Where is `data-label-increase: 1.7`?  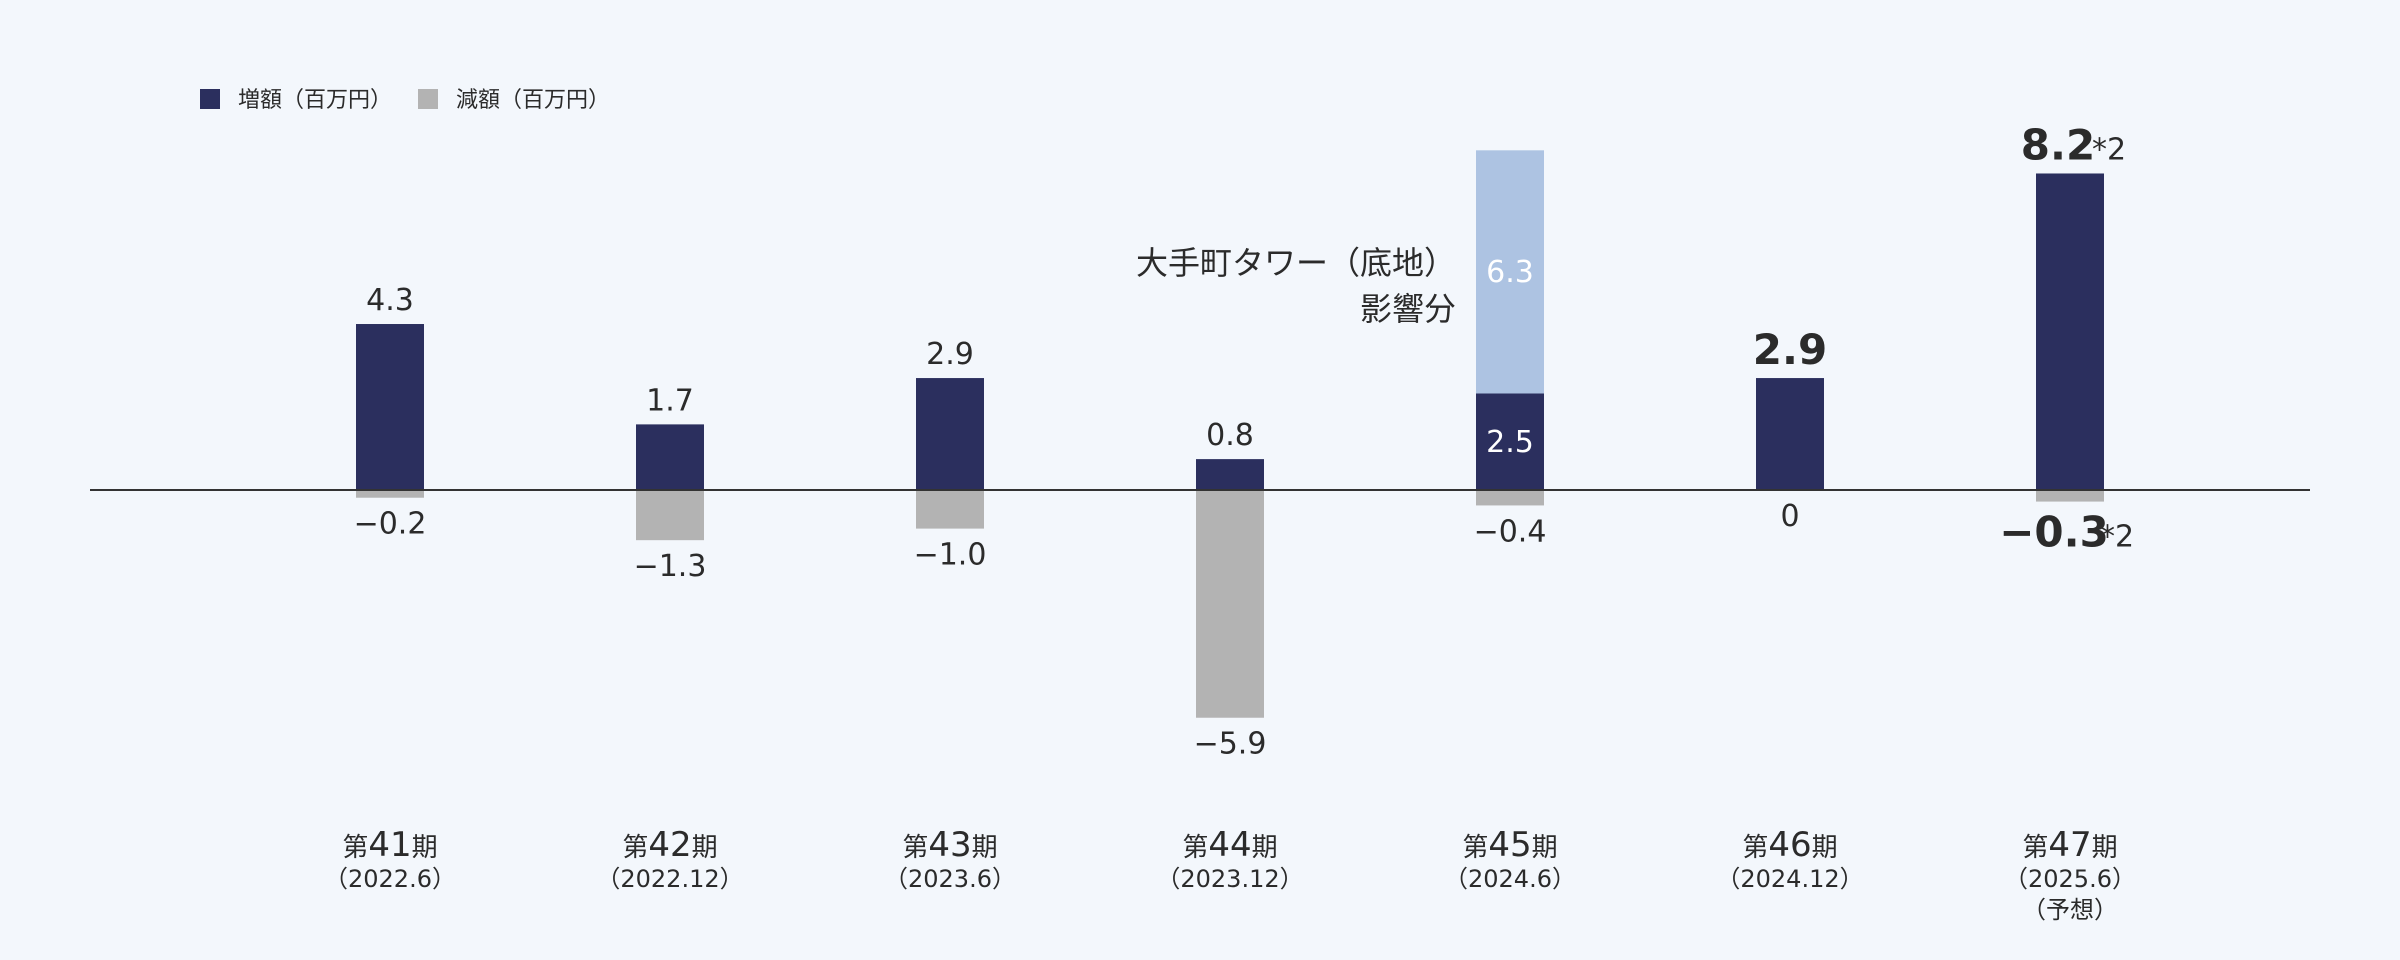 data-label-increase: 1.7 is located at coordinates (670, 400).